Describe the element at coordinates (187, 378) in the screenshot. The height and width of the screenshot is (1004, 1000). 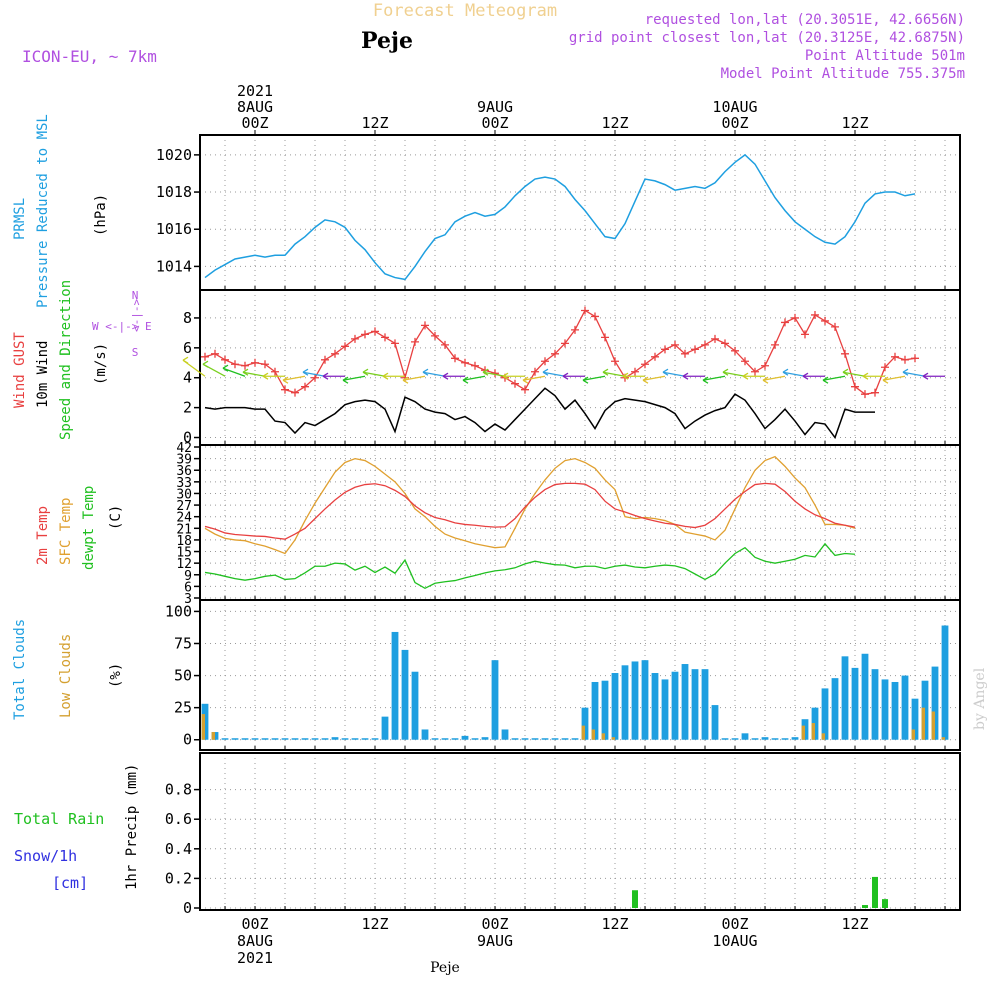
I see `y-tick-label: 4` at that location.